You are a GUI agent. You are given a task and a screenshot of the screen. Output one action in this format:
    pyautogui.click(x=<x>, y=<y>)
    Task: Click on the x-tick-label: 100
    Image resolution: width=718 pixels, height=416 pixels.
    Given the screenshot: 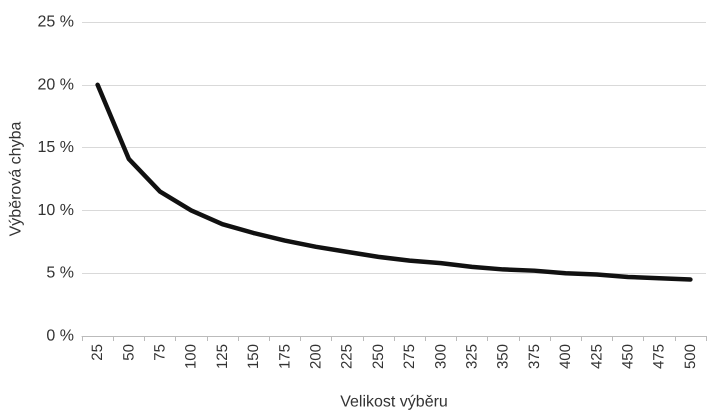 What is the action you would take?
    pyautogui.click(x=191, y=357)
    